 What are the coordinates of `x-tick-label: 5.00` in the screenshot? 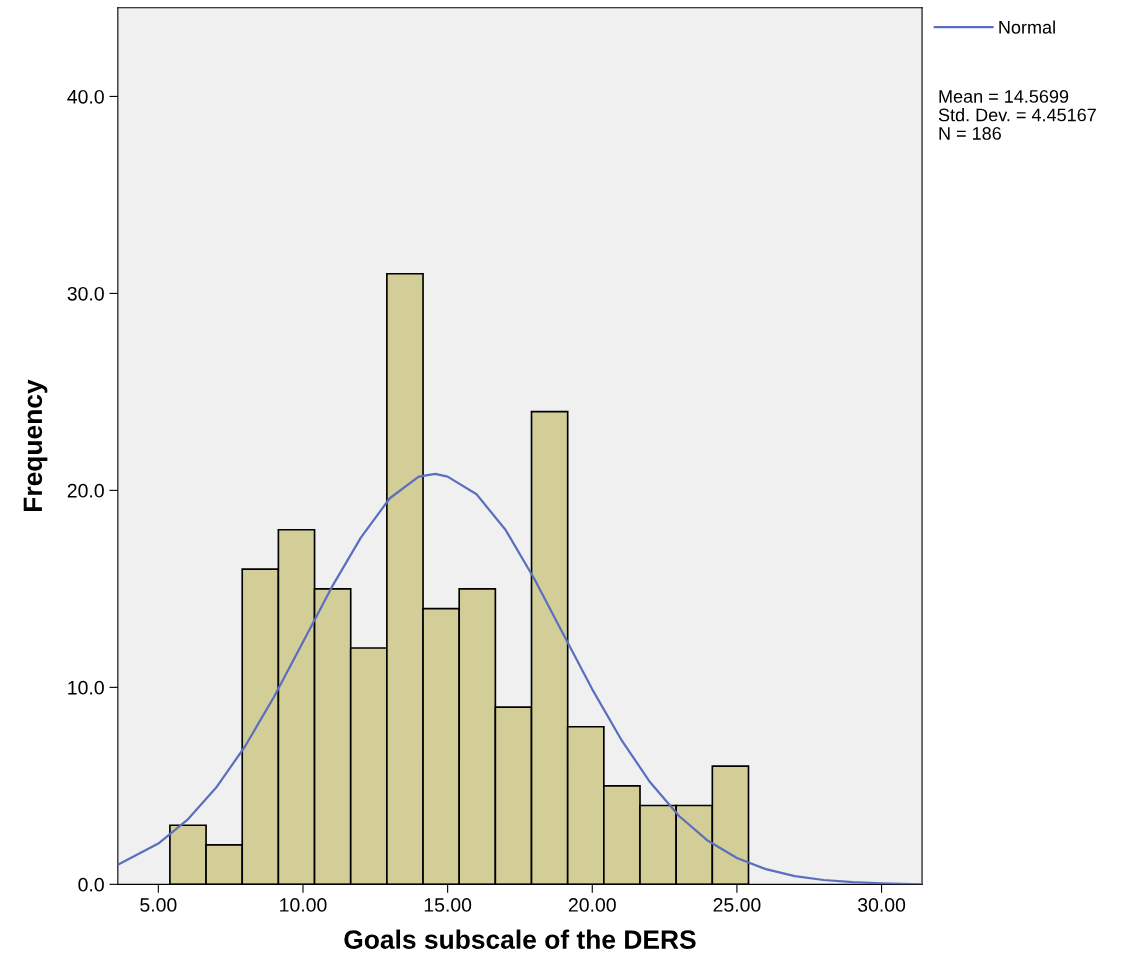 It's located at (158, 905).